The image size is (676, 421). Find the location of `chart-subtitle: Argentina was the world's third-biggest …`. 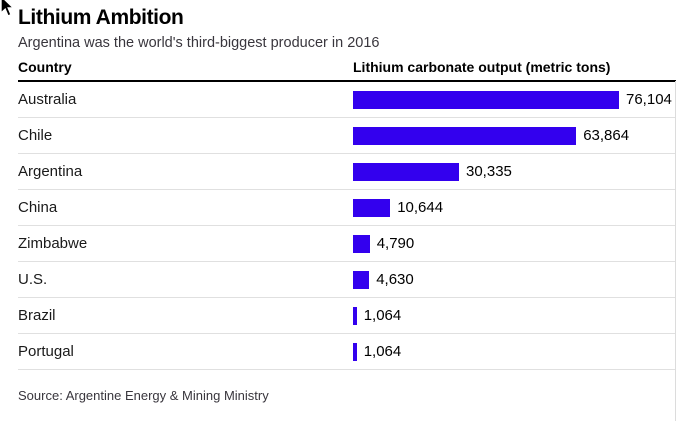

chart-subtitle: Argentina was the world's third-biggest … is located at coordinates (199, 43).